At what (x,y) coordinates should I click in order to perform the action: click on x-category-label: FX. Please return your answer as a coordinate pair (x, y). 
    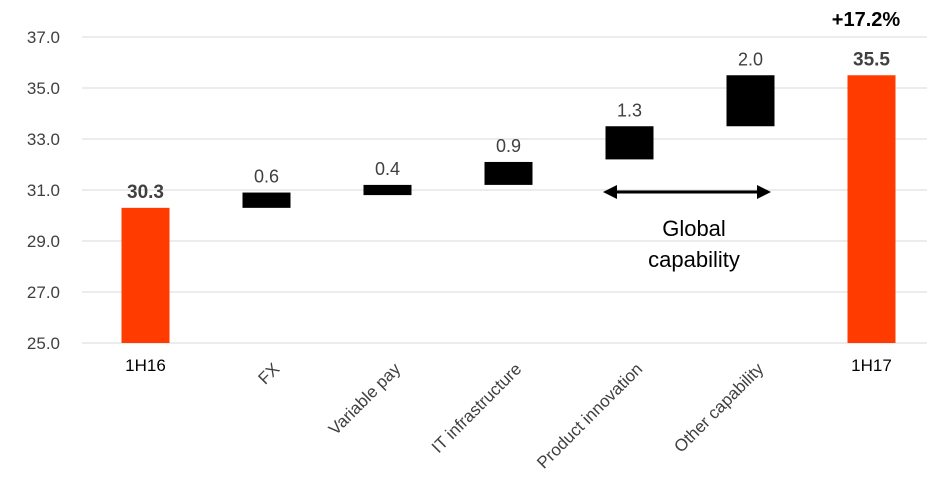
    Looking at the image, I should click on (269, 373).